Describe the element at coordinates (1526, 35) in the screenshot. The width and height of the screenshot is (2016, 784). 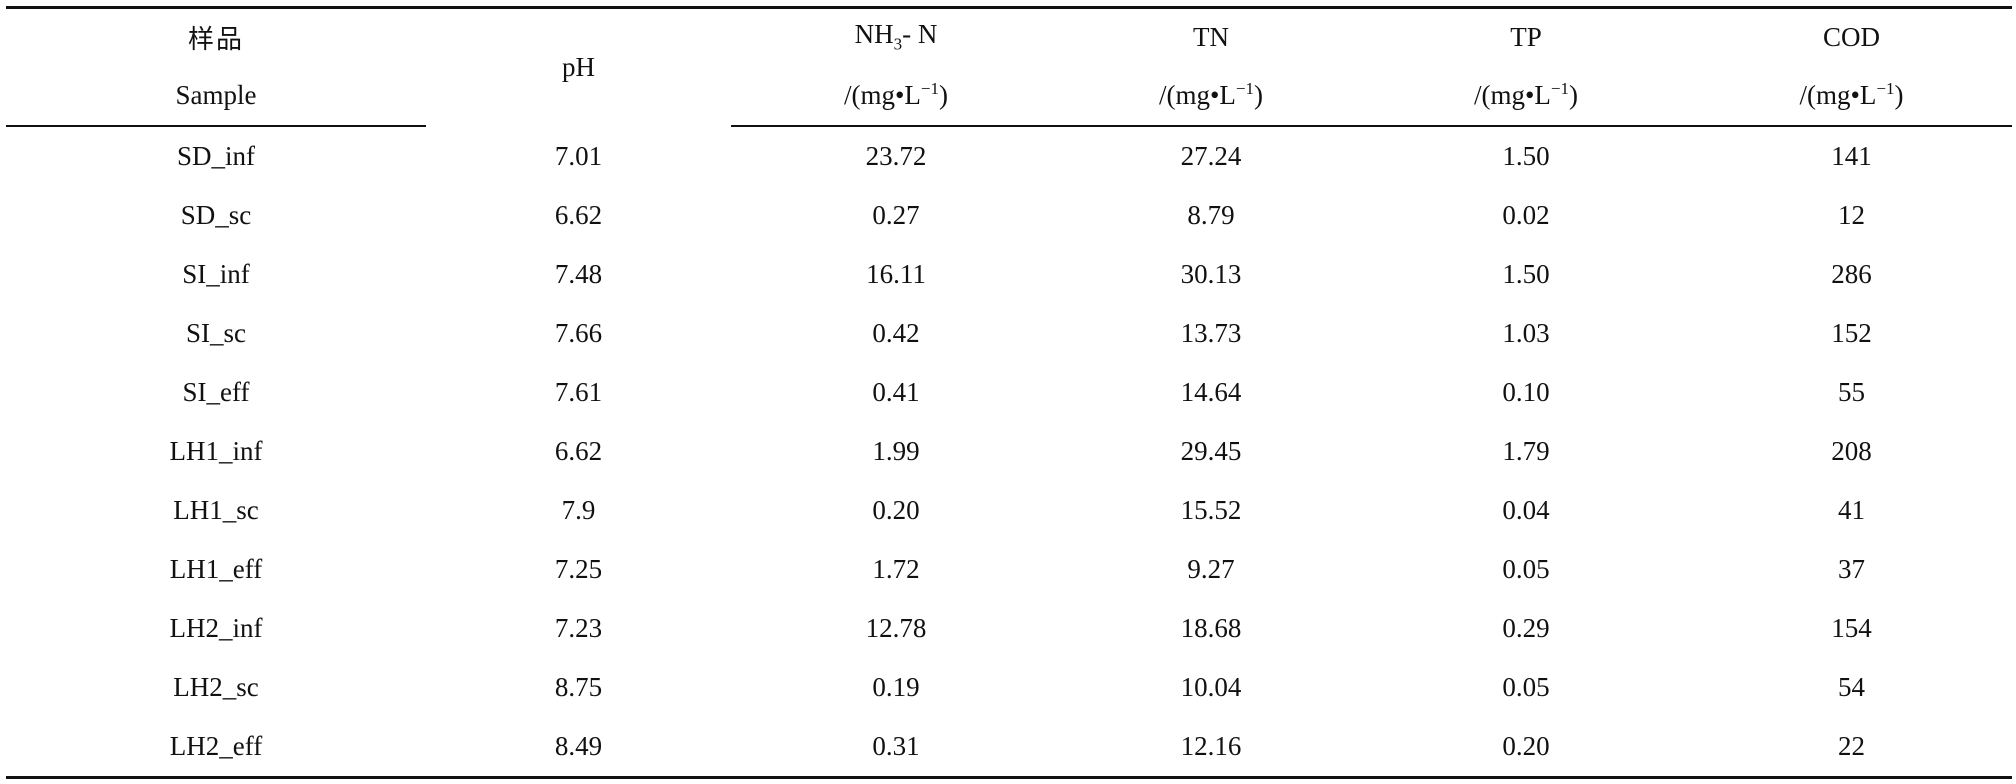
I see `header-tp: TP` at that location.